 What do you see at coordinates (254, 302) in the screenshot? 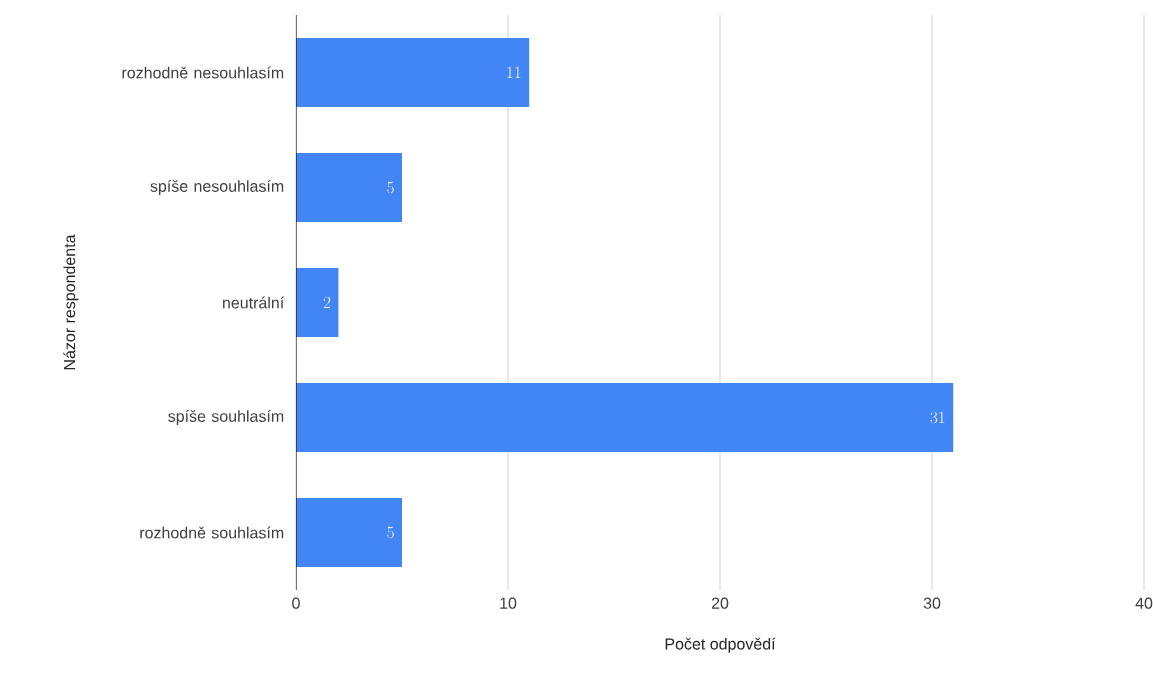
I see `y-tick-label: neutrální` at bounding box center [254, 302].